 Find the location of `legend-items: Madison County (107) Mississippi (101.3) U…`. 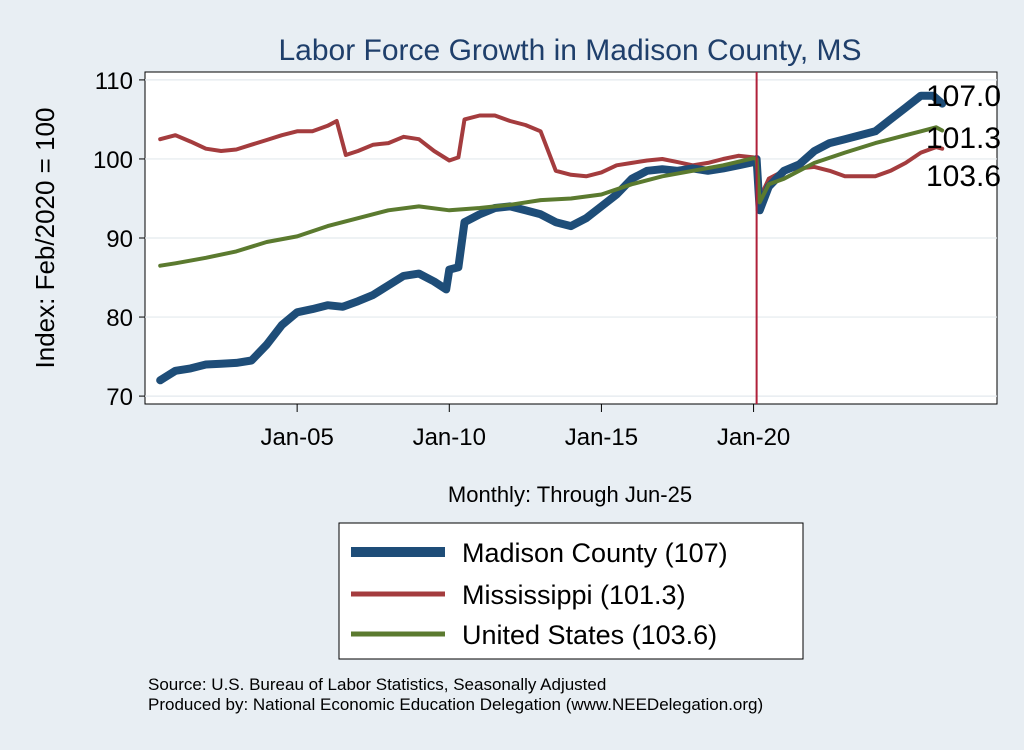

legend-items: Madison County (107) Mississippi (101.3) U… is located at coordinates (539, 594).